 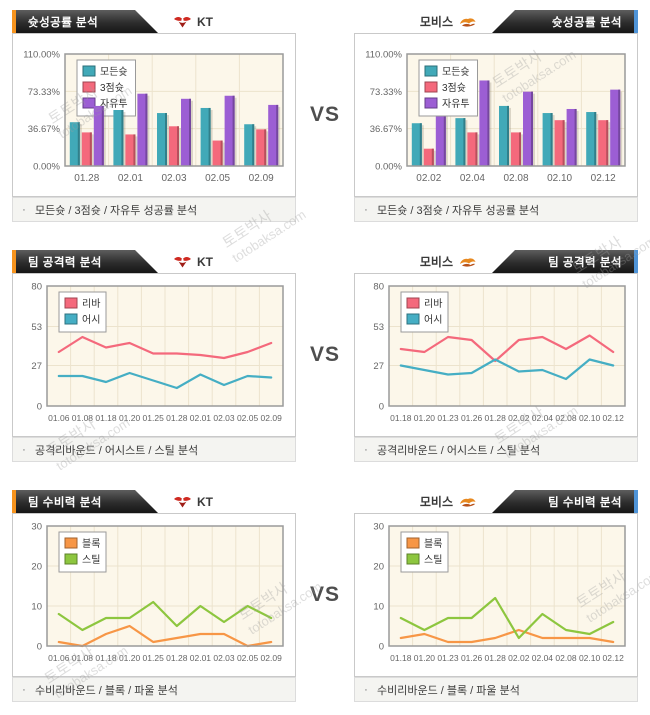 What do you see at coordinates (106, 418) in the screenshot?
I see `x-tick-label: 01.18` at bounding box center [106, 418].